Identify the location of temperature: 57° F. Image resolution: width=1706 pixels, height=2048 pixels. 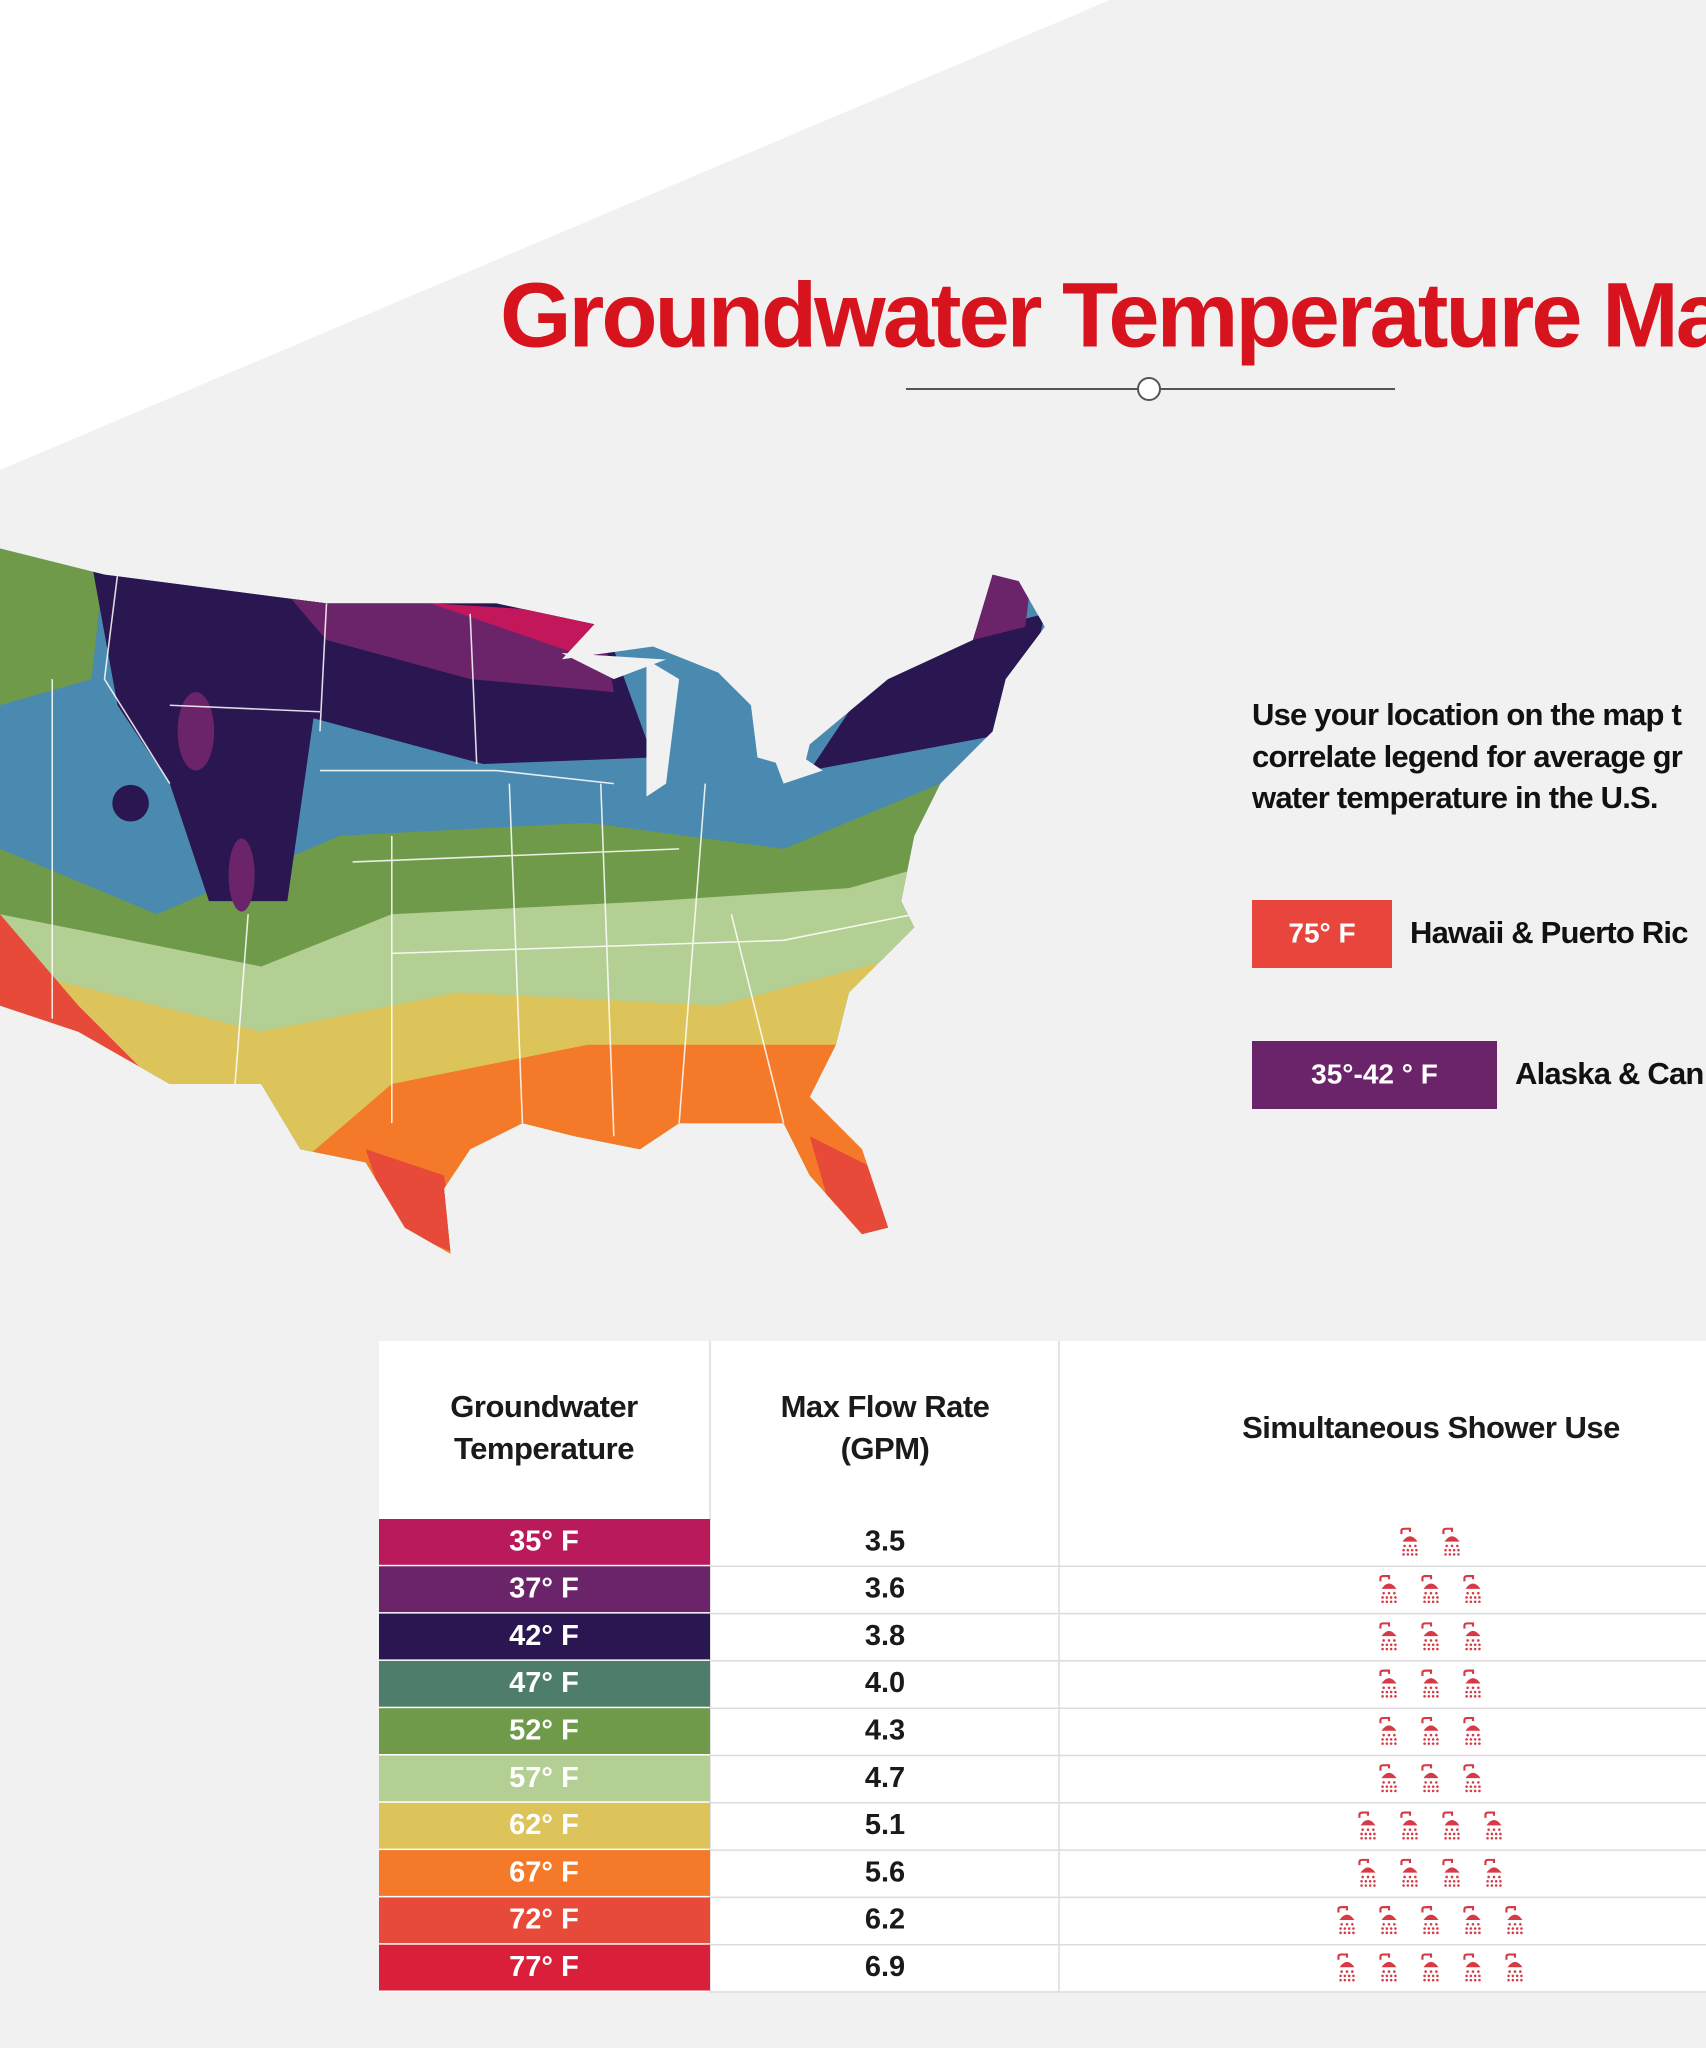
(544, 1778).